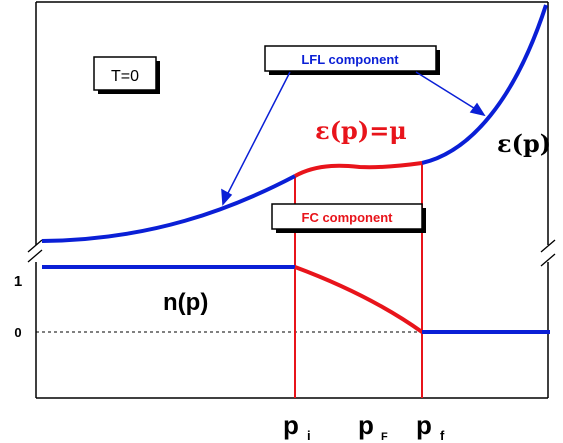 This screenshot has height=443, width=563. What do you see at coordinates (366, 425) in the screenshot?
I see `p-F-label: p` at bounding box center [366, 425].